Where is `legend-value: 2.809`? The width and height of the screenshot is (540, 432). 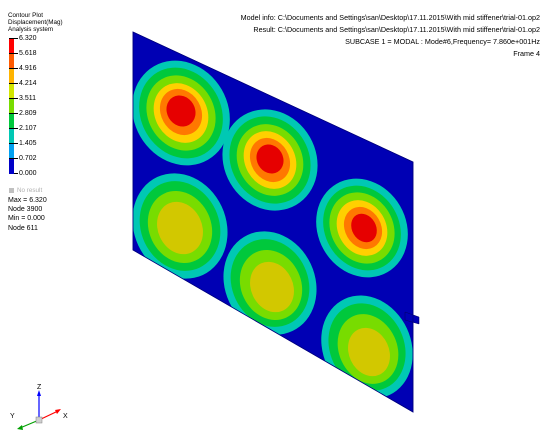 legend-value: 2.809 is located at coordinates (28, 113).